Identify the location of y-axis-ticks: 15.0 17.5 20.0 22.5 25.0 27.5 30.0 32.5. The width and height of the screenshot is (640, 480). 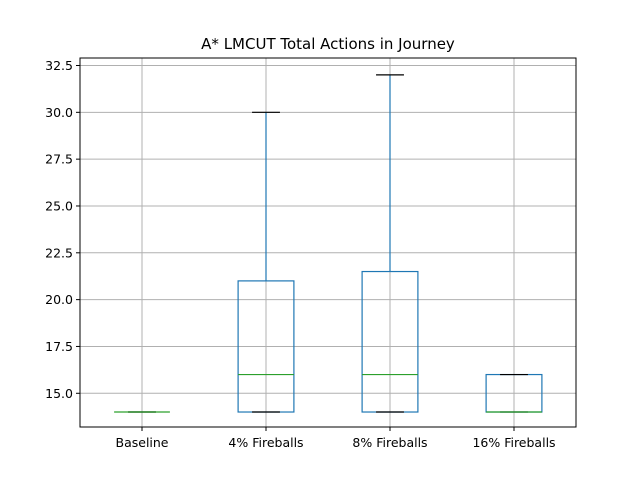
(62, 229).